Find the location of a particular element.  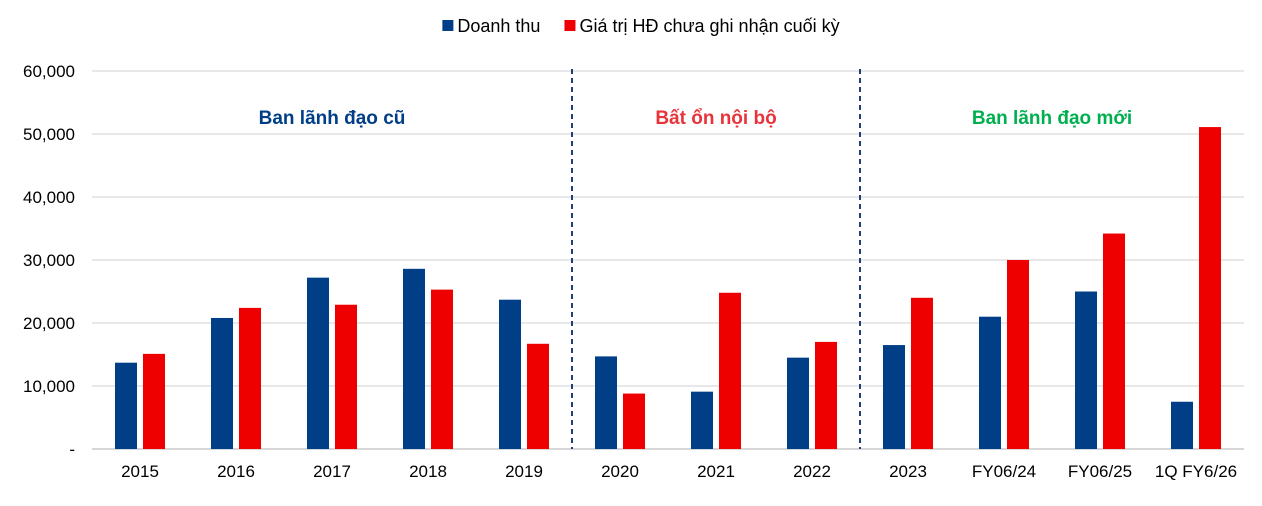

x-tick-label: FY06/25 is located at coordinates (1100, 471).